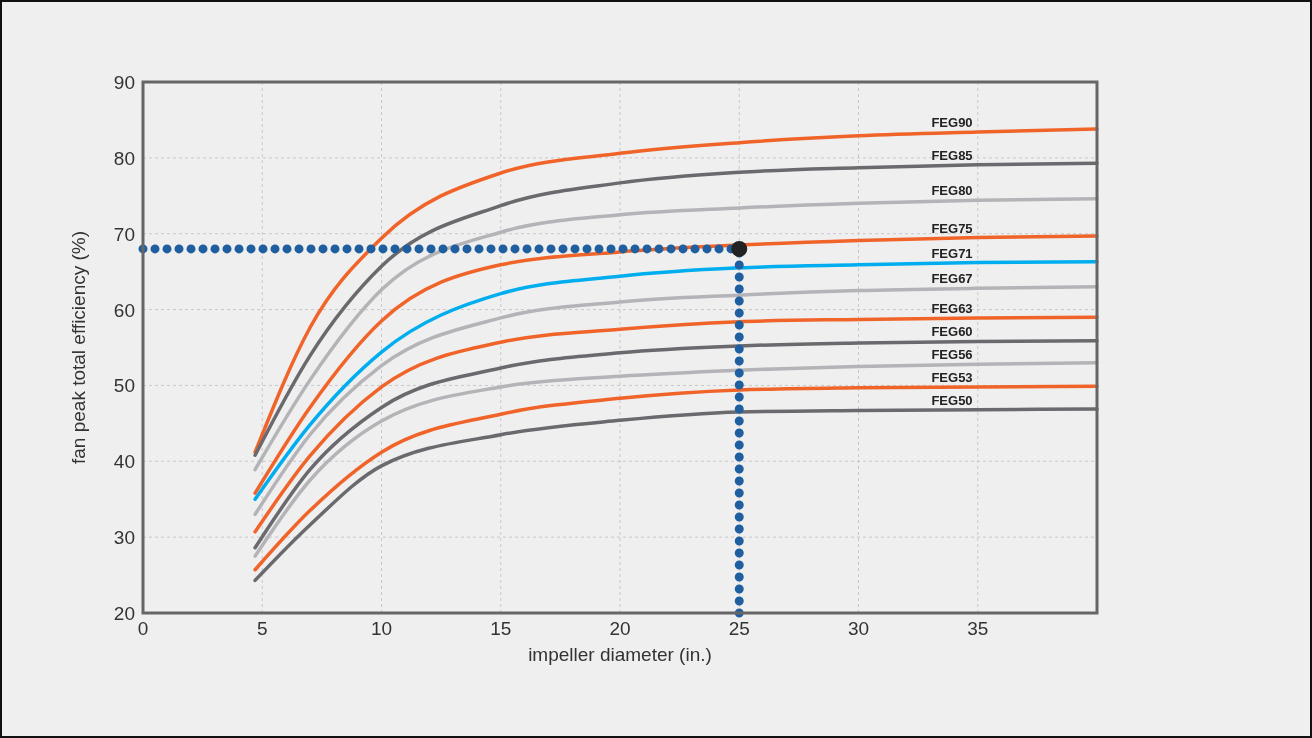 Image resolution: width=1312 pixels, height=738 pixels. Describe the element at coordinates (952, 191) in the screenshot. I see `series-label: FEG80` at that location.